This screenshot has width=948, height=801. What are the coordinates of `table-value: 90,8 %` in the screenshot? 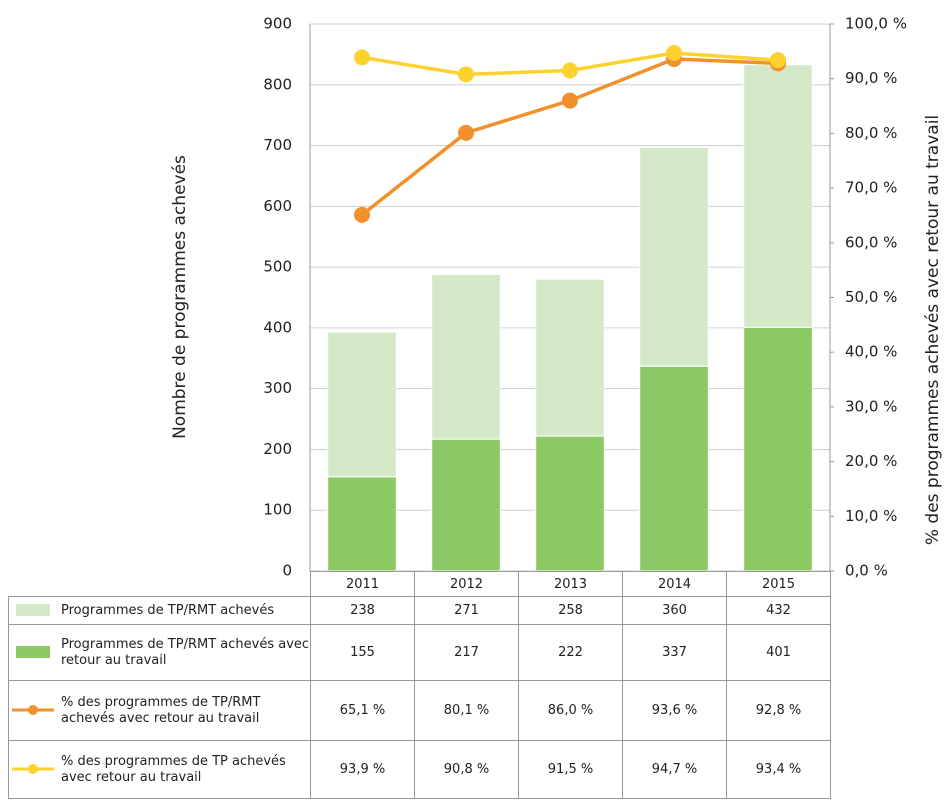 It's located at (466, 769).